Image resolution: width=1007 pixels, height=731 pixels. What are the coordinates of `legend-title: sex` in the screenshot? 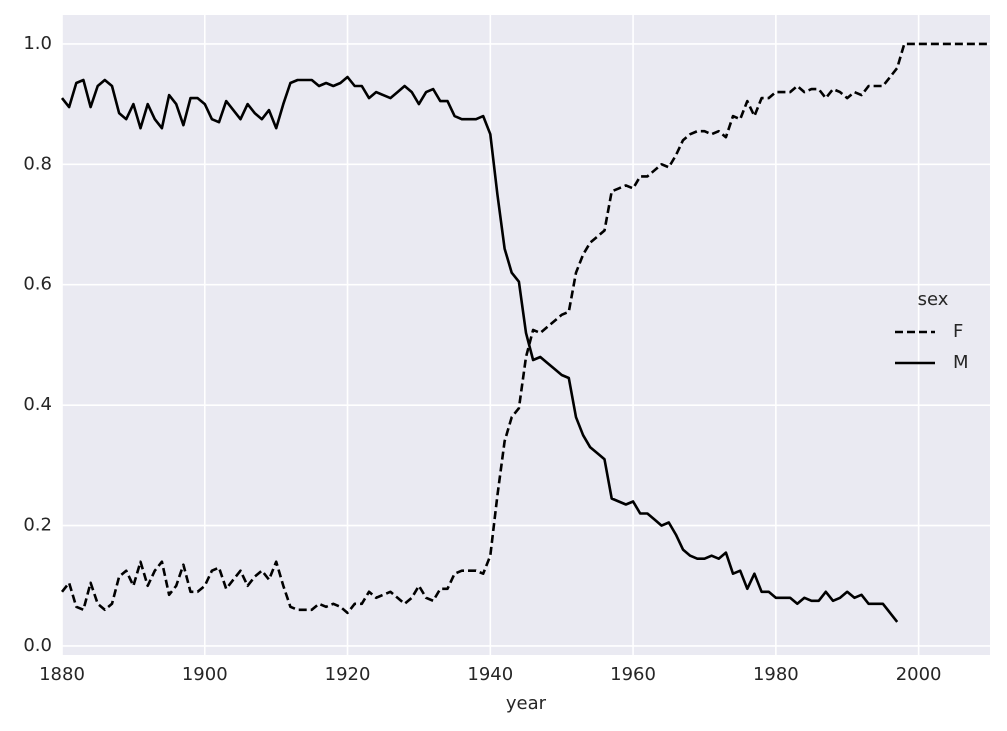 It's located at (933, 299).